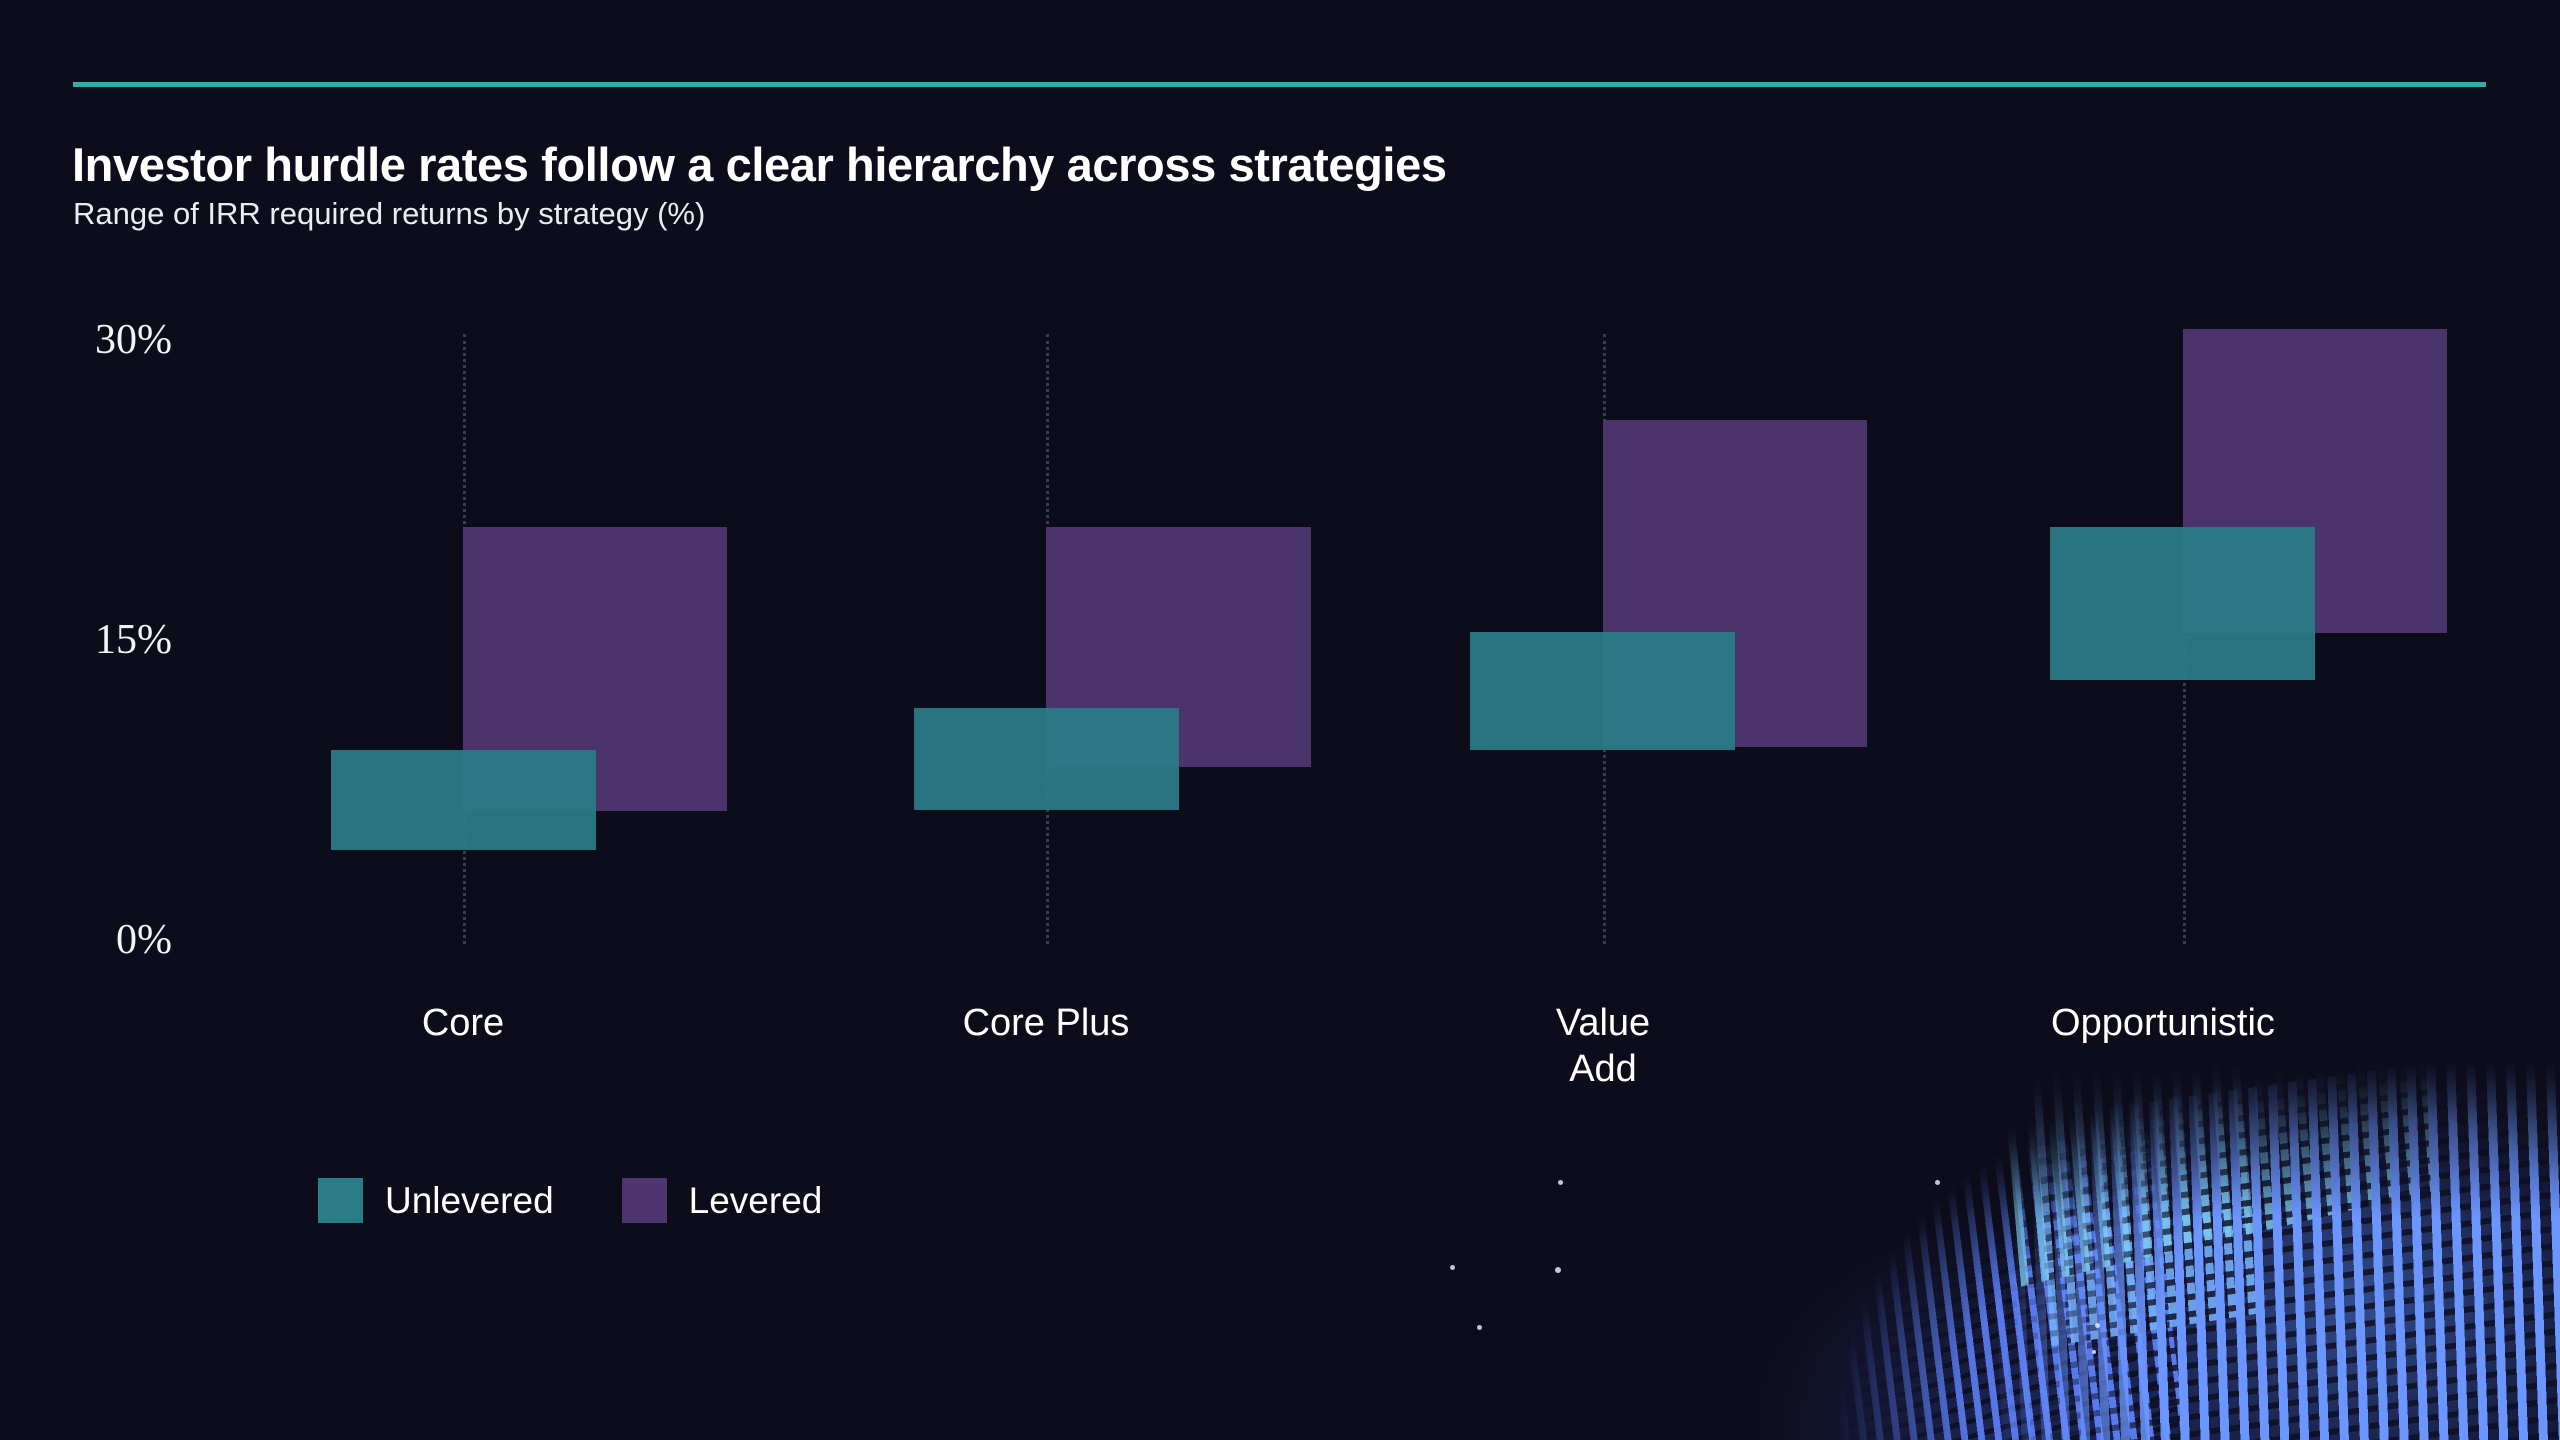 The width and height of the screenshot is (2560, 1440). Describe the element at coordinates (133, 340) in the screenshot. I see `ytick-label-30: 30%` at that location.